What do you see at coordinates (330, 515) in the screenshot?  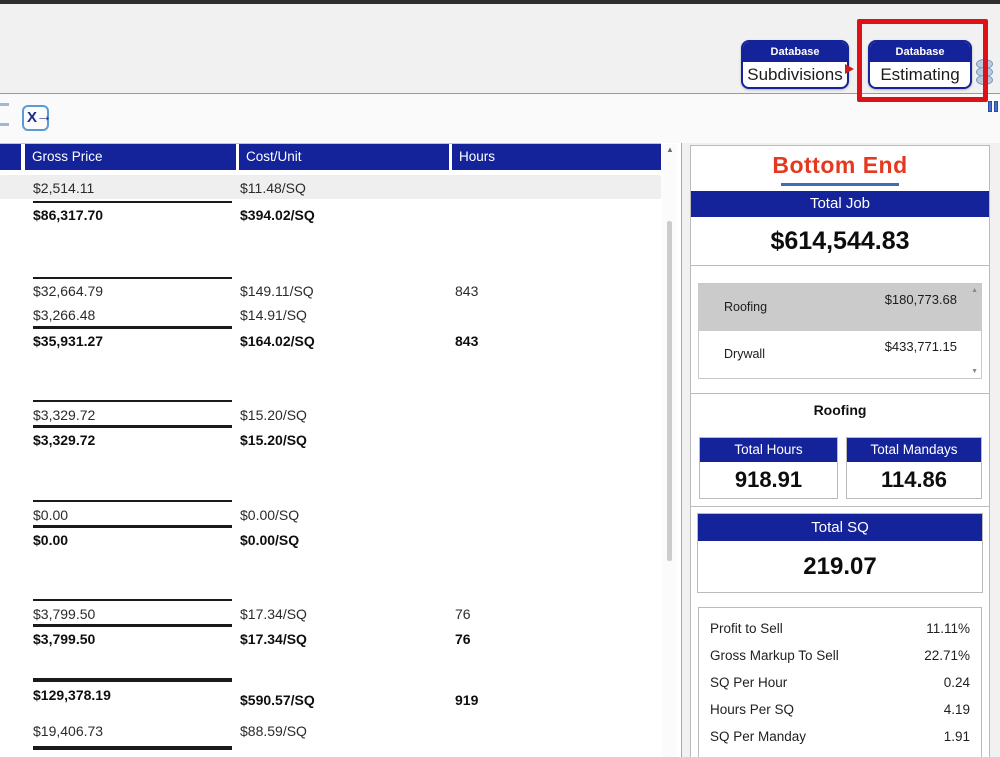 I see `table-row: $0.00 $0.00/SQ` at bounding box center [330, 515].